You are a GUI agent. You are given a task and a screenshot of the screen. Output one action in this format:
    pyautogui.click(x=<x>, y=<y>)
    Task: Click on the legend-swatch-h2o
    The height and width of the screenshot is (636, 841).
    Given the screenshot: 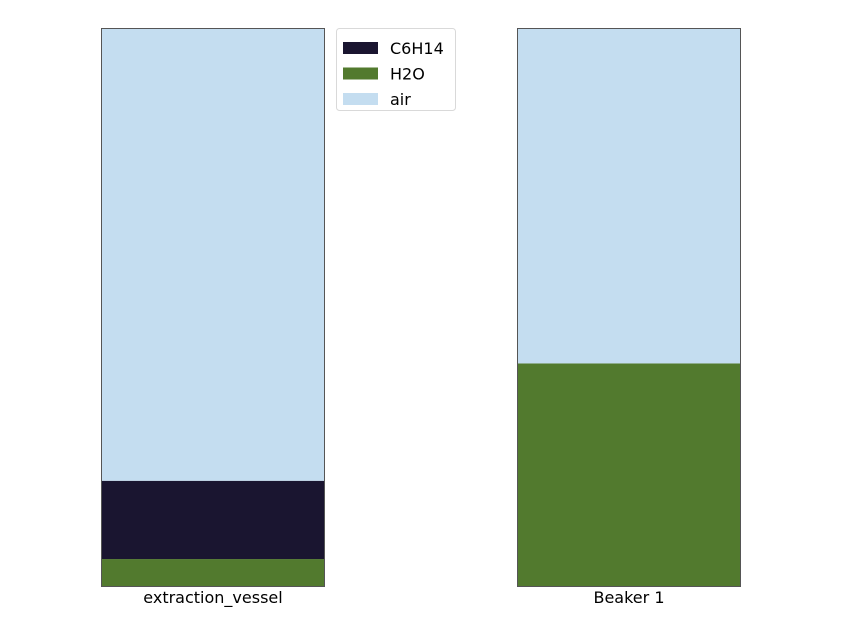 What is the action you would take?
    pyautogui.click(x=360, y=73)
    